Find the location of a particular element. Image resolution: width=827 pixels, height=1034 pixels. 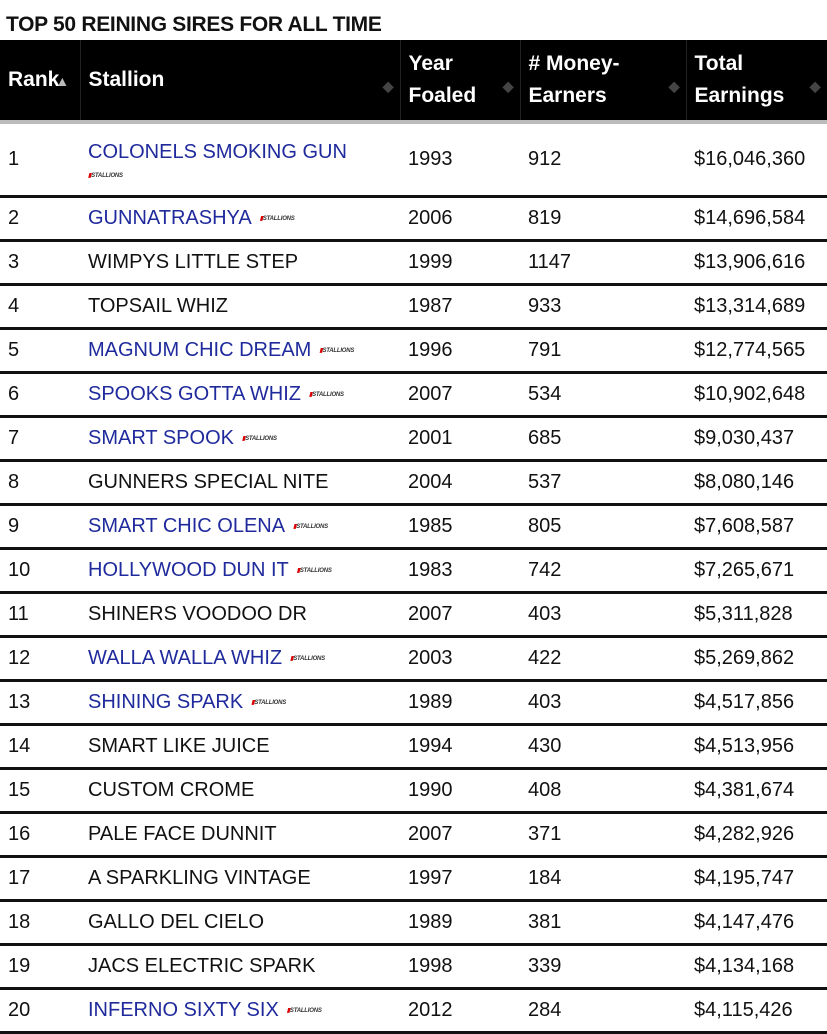

rank-cell: 2 is located at coordinates (40, 219).